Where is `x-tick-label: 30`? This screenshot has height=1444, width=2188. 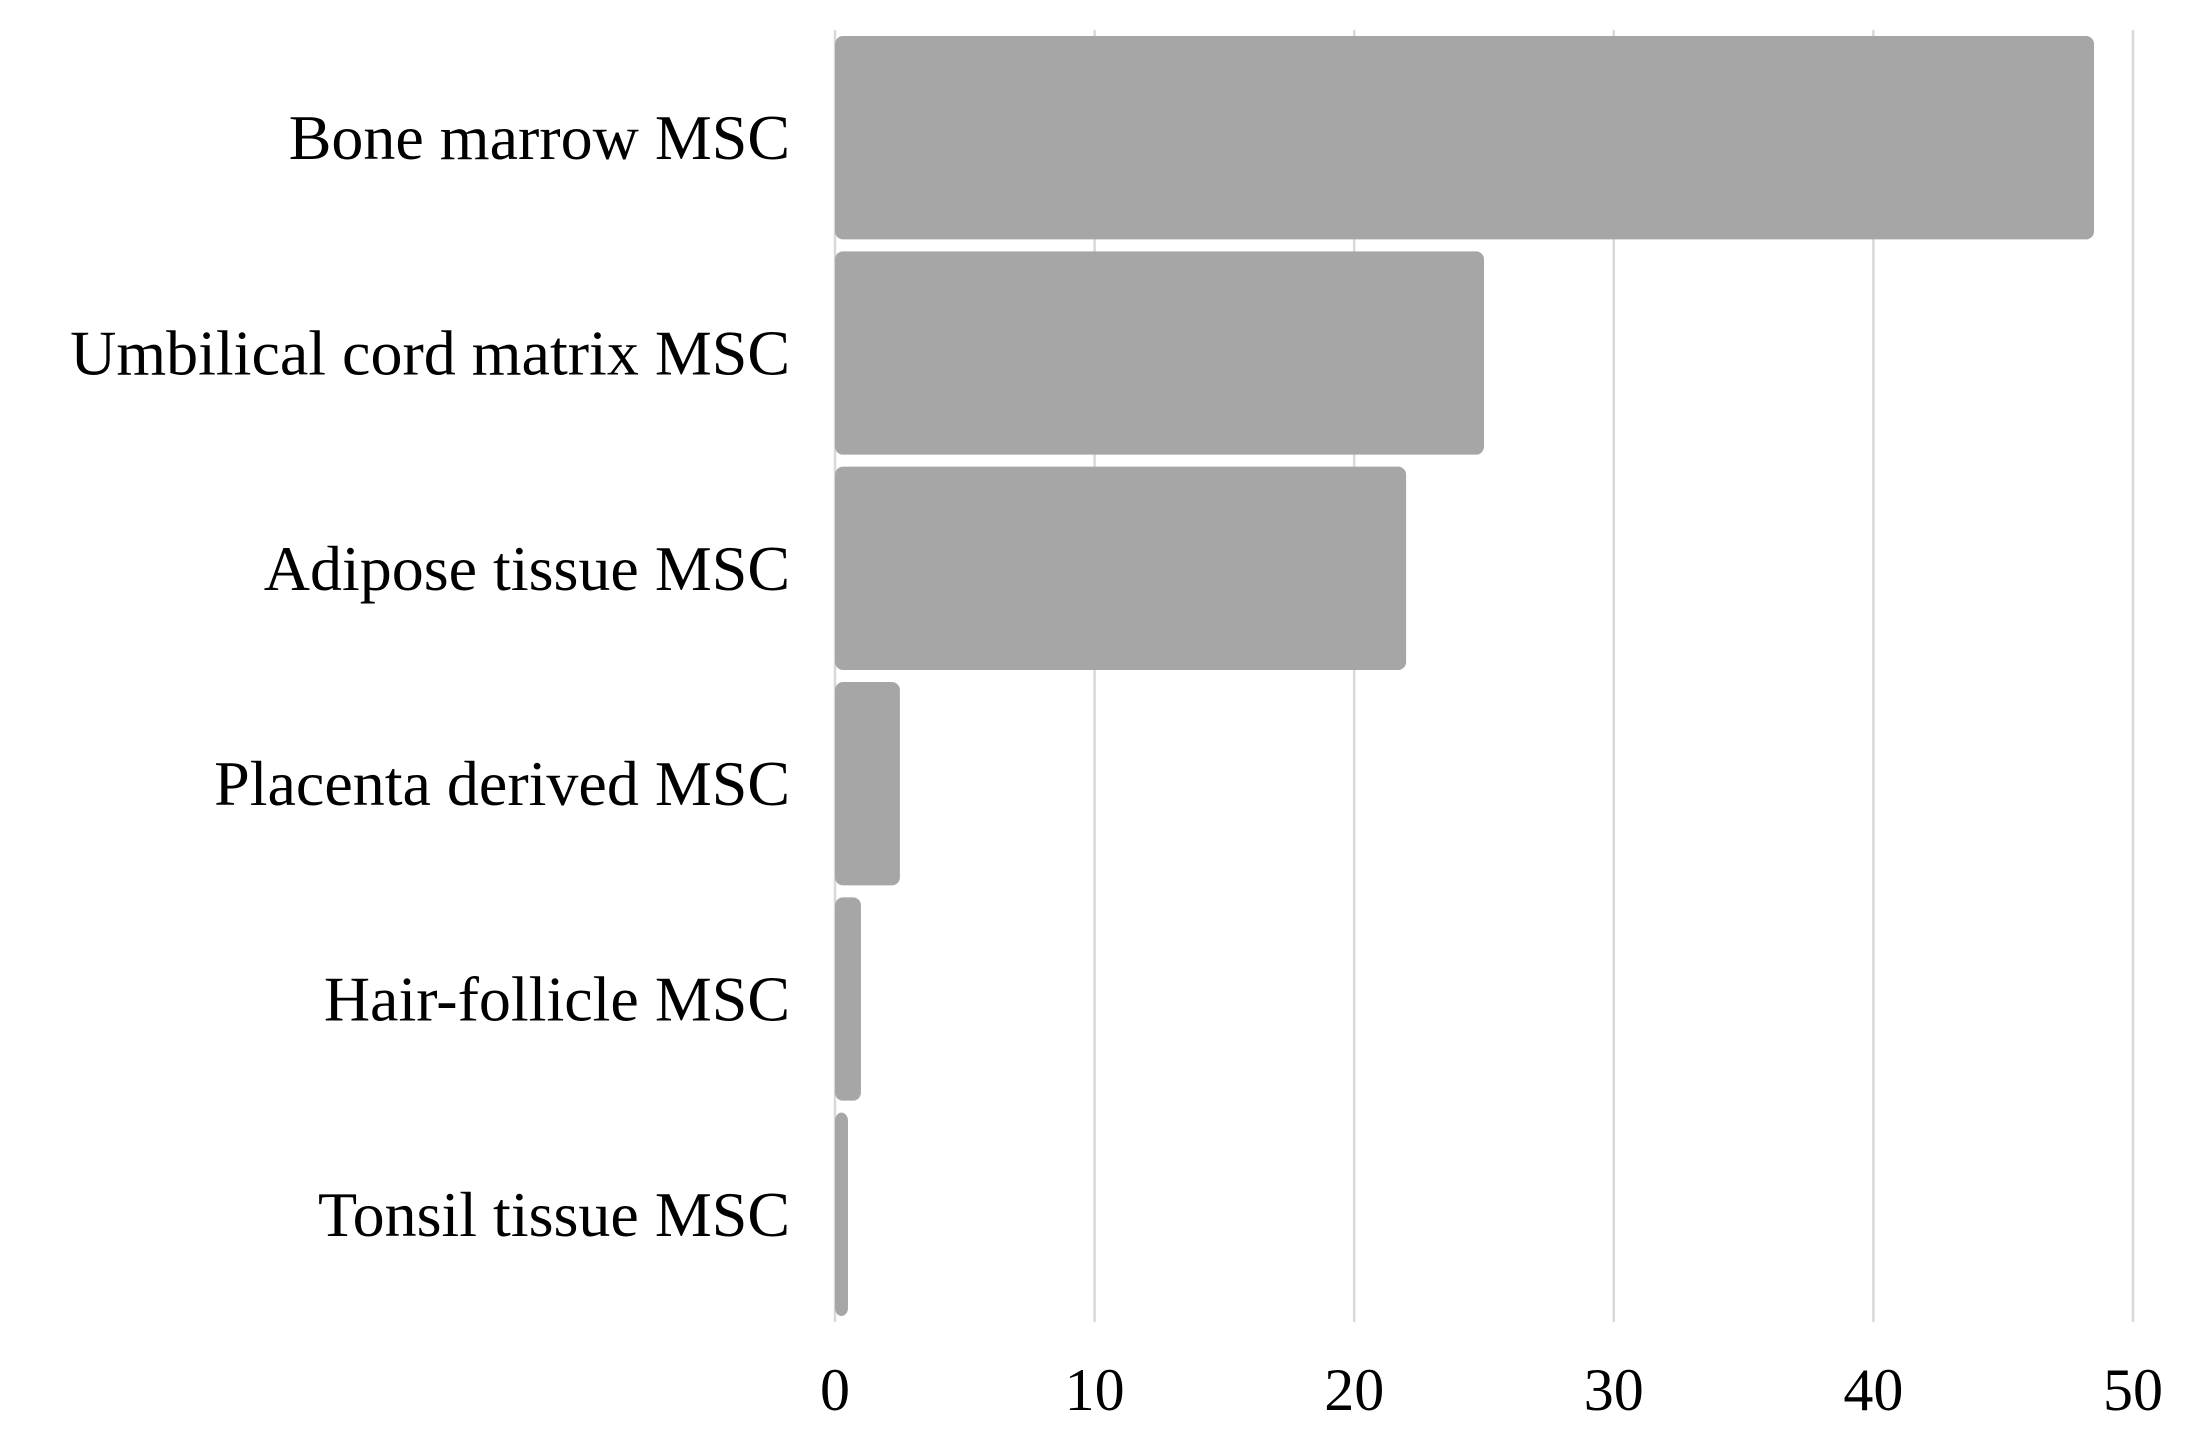 x-tick-label: 30 is located at coordinates (1614, 1390).